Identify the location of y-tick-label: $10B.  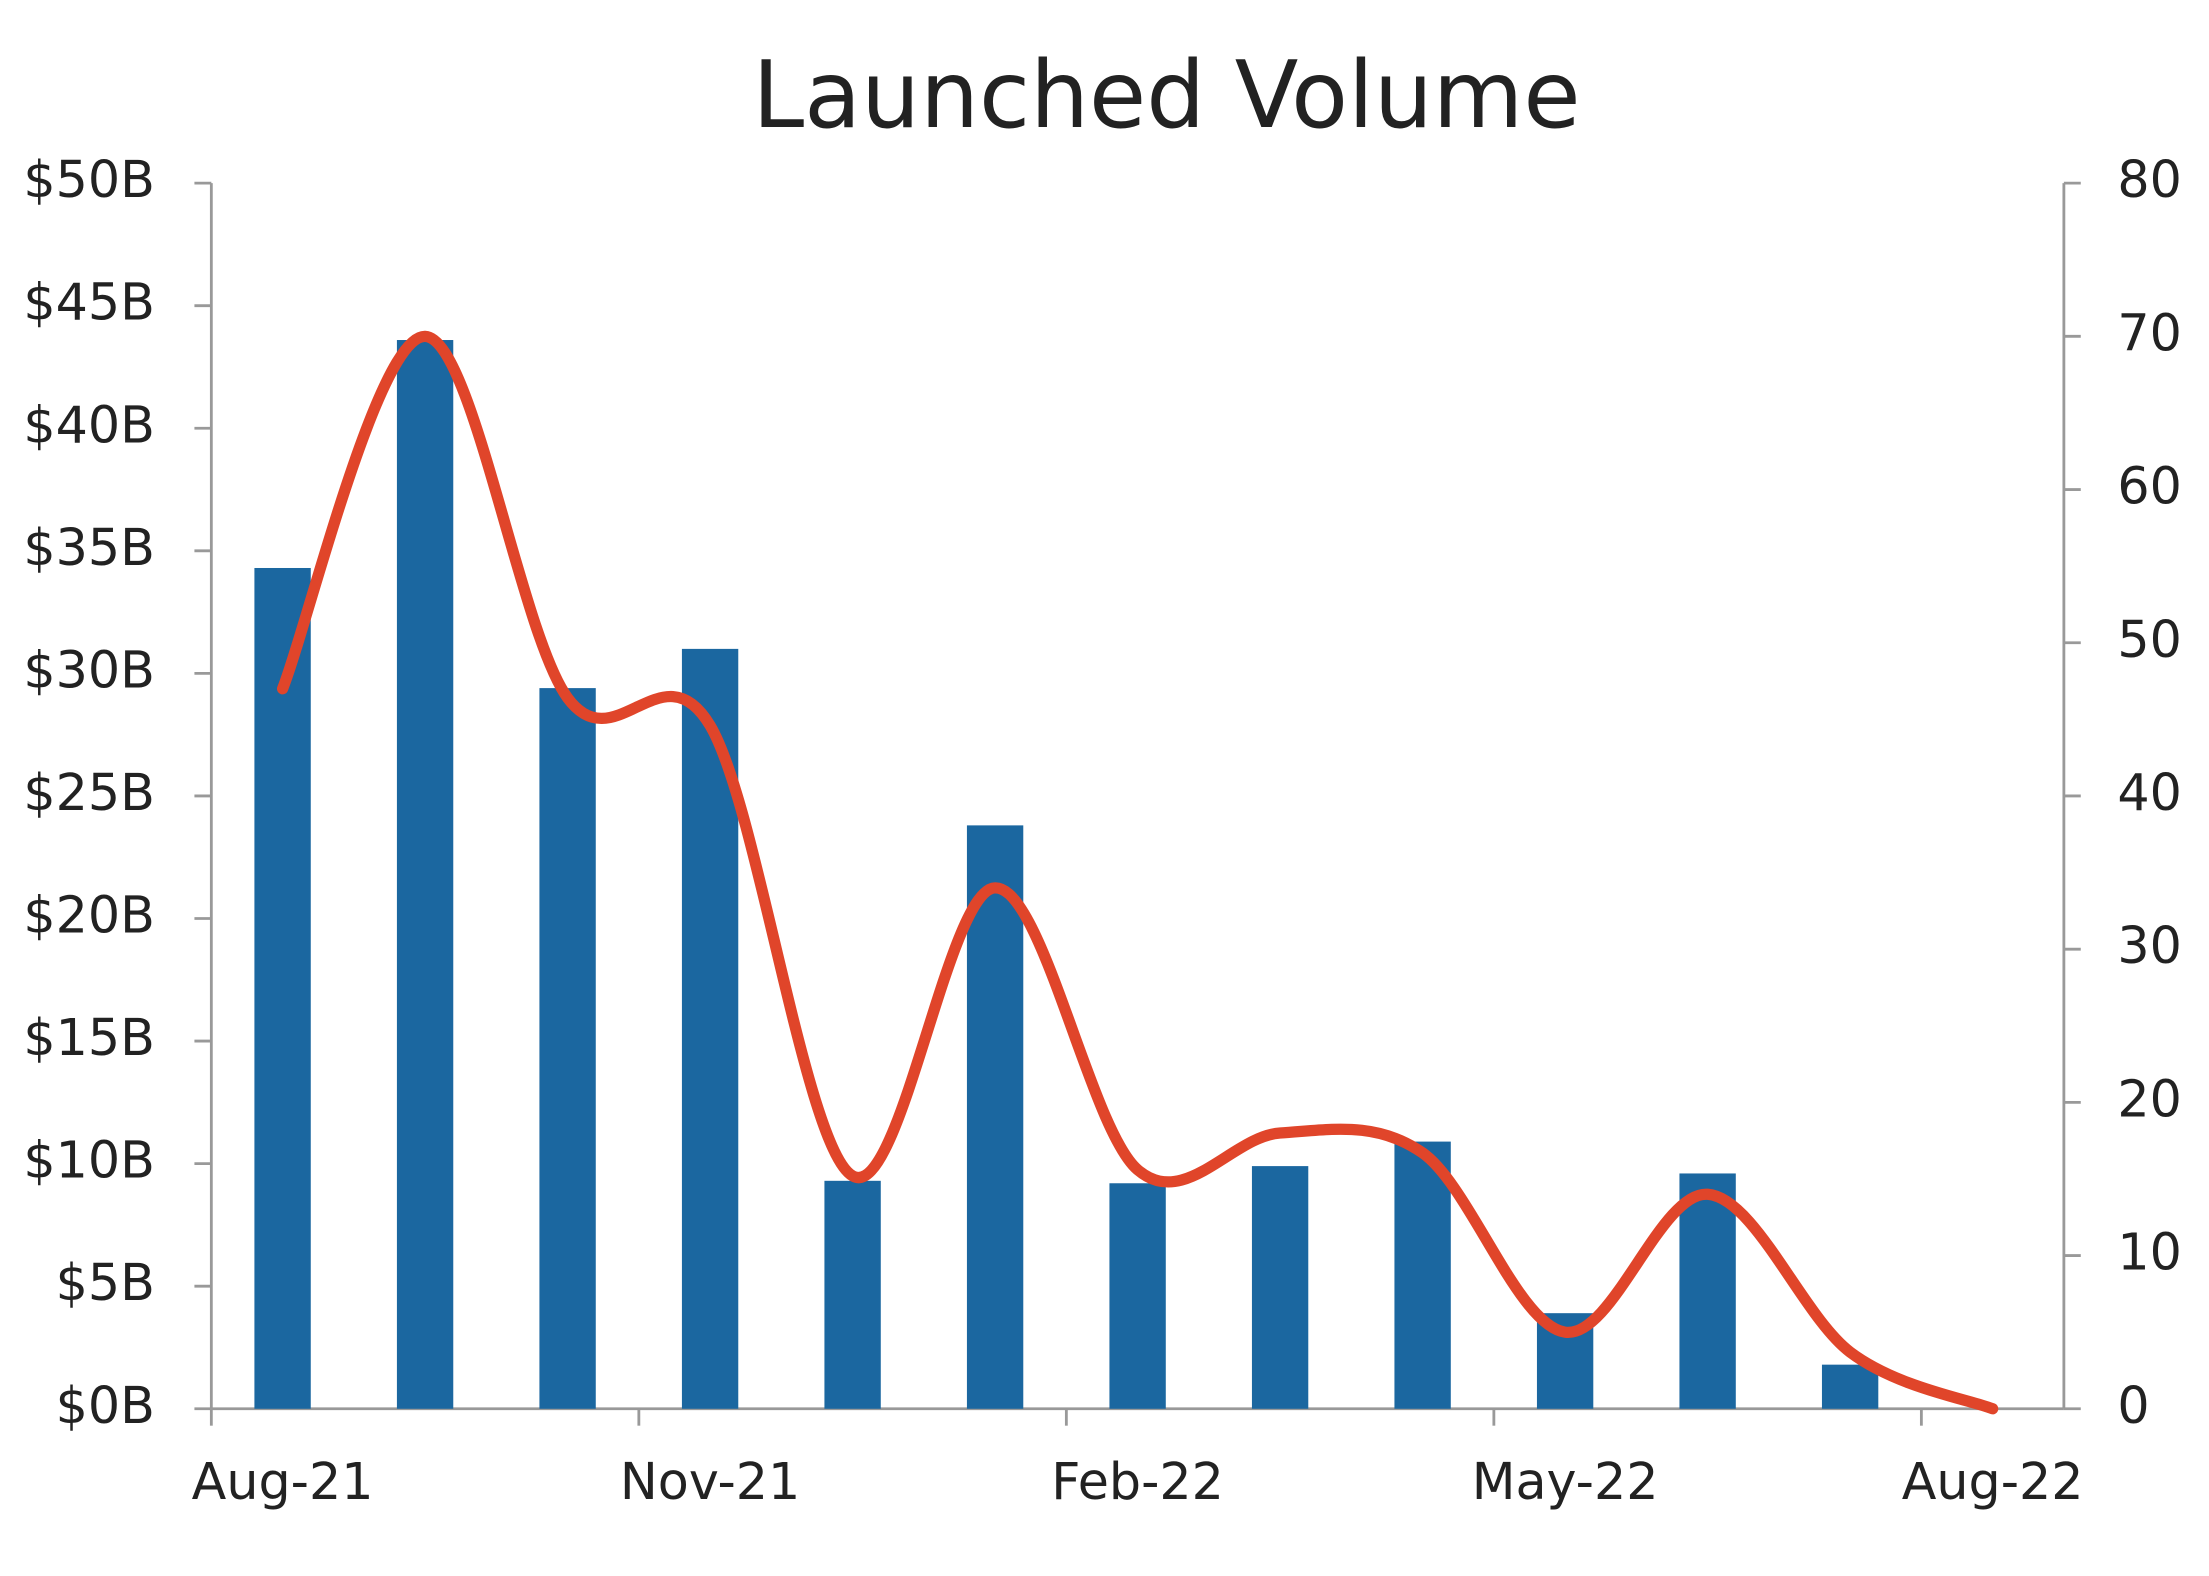
(89, 1160).